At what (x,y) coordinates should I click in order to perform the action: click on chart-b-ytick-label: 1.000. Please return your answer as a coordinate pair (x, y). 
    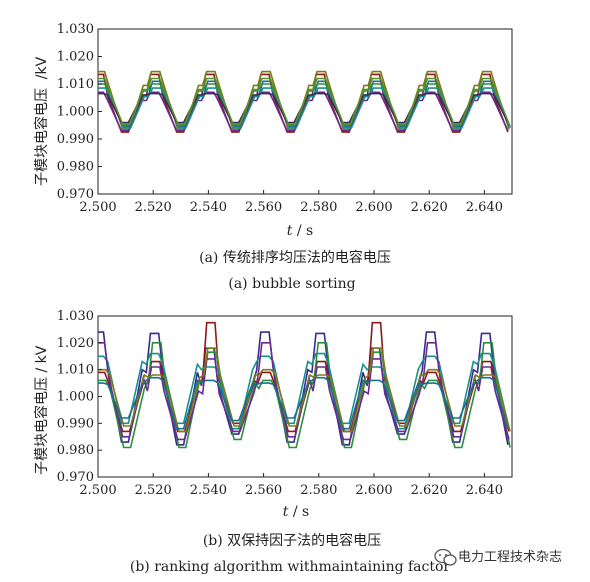
    Looking at the image, I should click on (75, 397).